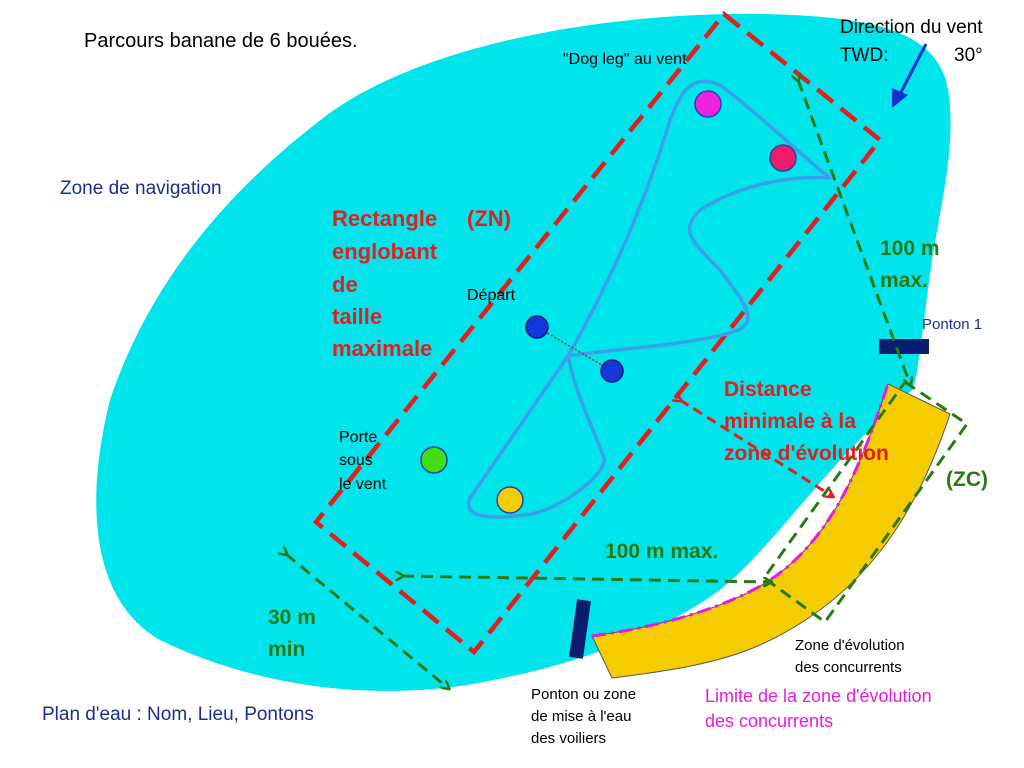 The height and width of the screenshot is (768, 1024). Describe the element at coordinates (612, 371) in the screenshot. I see `buoy-start-right` at that location.